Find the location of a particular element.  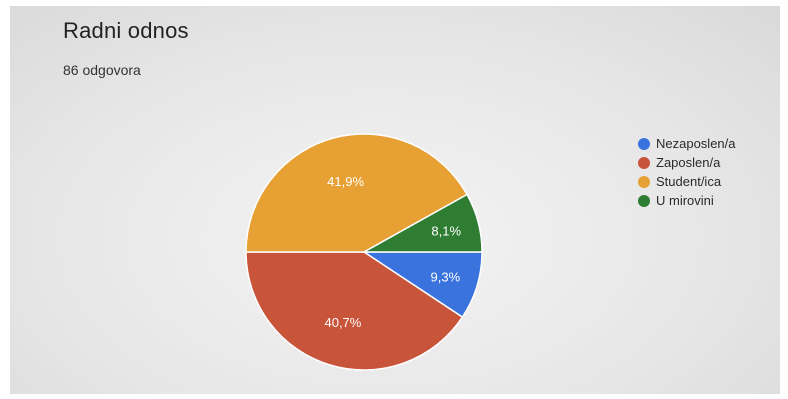

legend-item-zaposlen: Zaposlen/a is located at coordinates (687, 162).